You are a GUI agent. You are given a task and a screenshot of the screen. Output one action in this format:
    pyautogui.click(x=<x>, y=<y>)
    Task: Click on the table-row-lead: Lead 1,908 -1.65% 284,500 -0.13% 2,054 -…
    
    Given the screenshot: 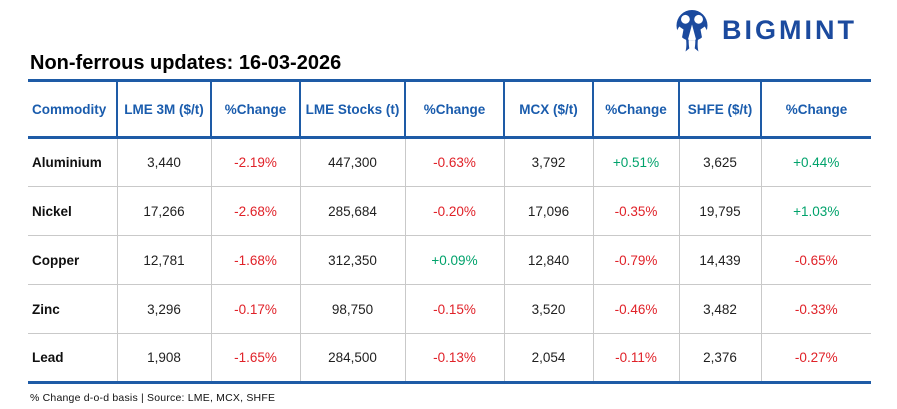 What is the action you would take?
    pyautogui.click(x=449, y=358)
    